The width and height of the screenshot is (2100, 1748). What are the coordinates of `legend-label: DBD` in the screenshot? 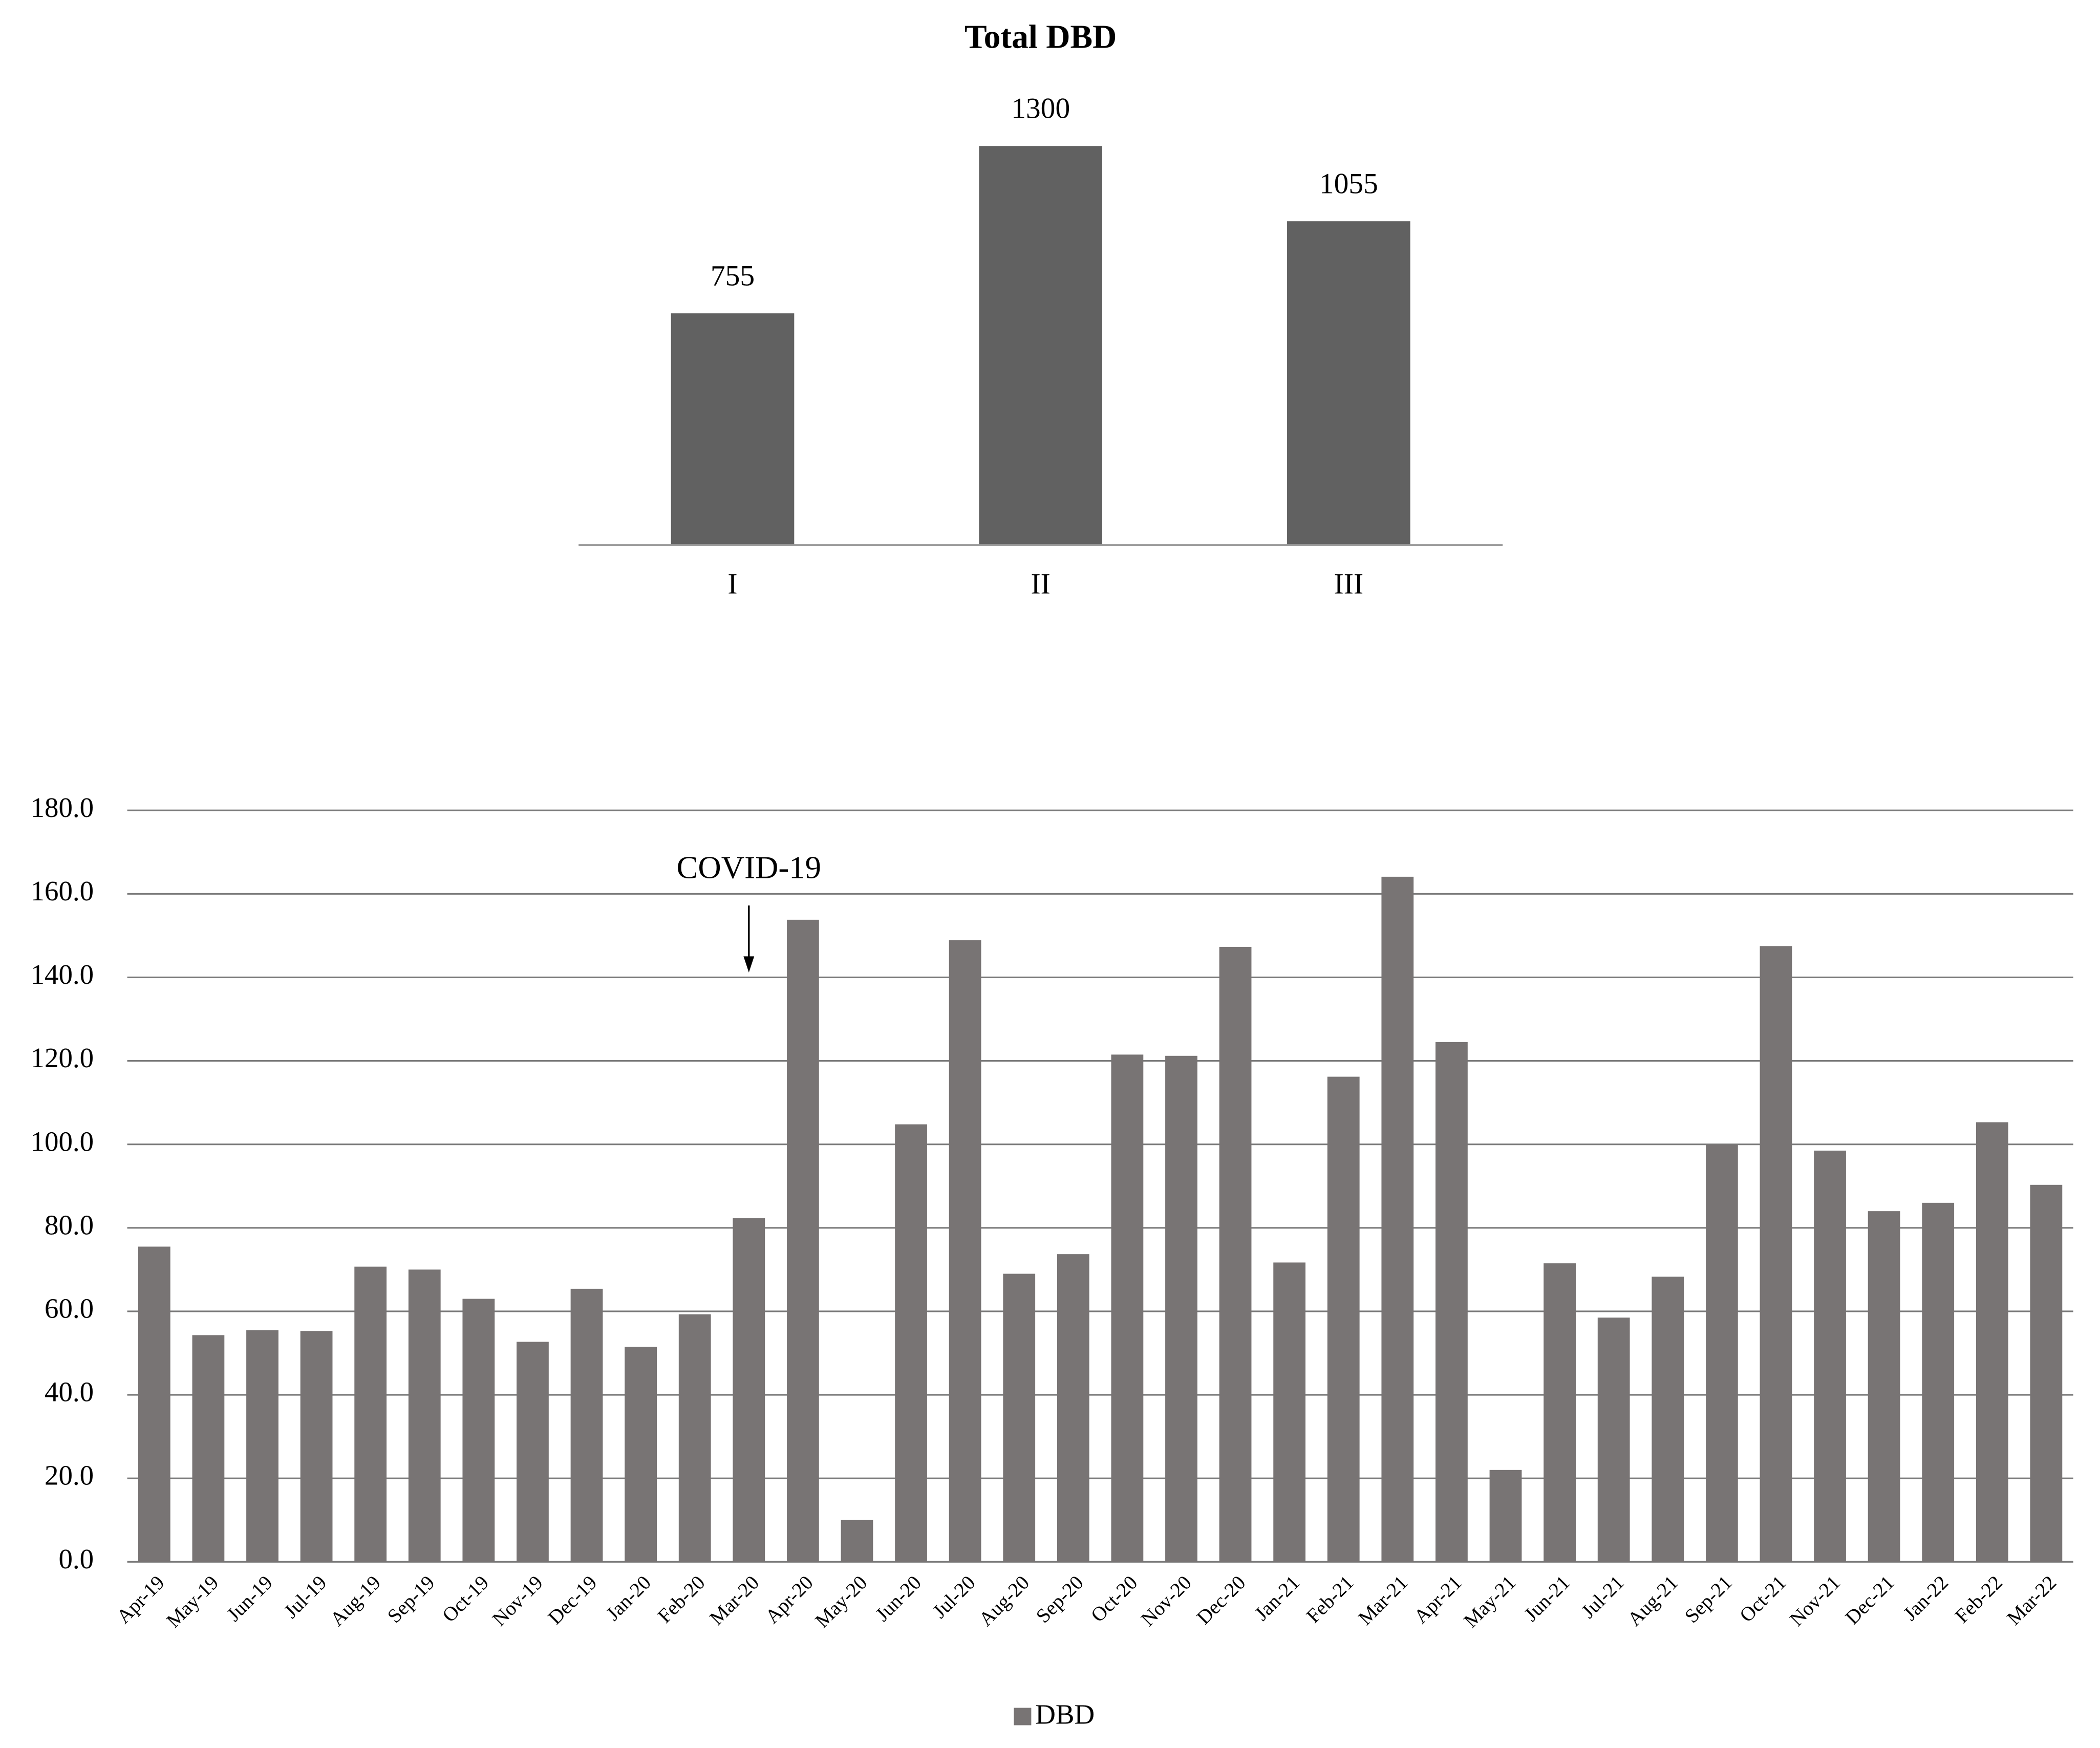 It's located at (1065, 1714).